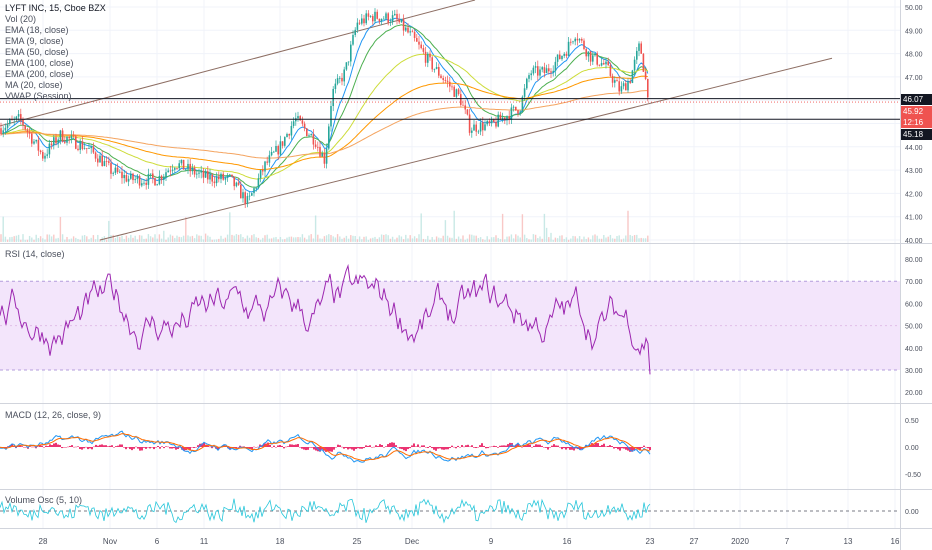 This screenshot has width=932, height=550. What do you see at coordinates (35, 254) in the screenshot?
I see `rsi-pane-label: RSI (14, close)` at bounding box center [35, 254].